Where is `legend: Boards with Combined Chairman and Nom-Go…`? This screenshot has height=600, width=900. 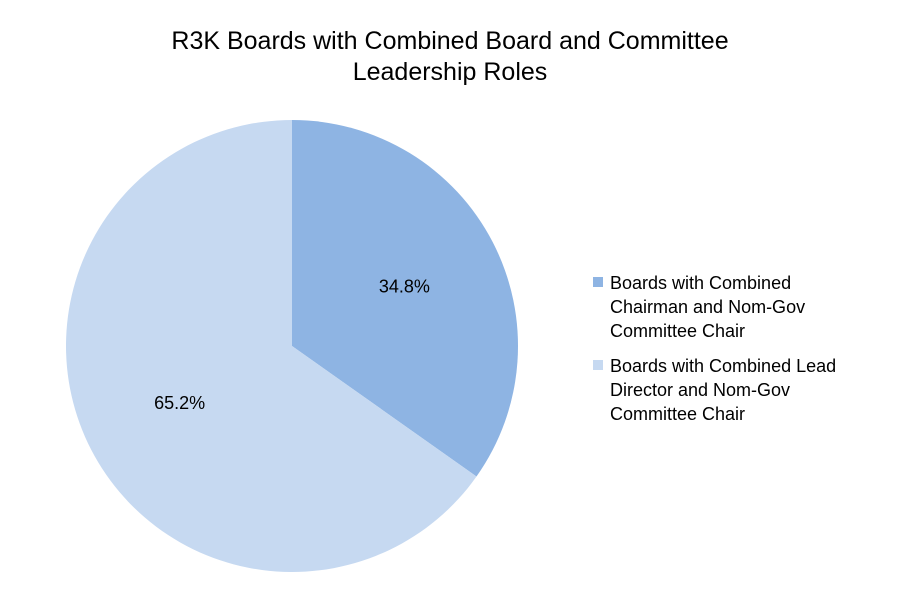 legend: Boards with Combined Chairman and Nom-Go… is located at coordinates (743, 354).